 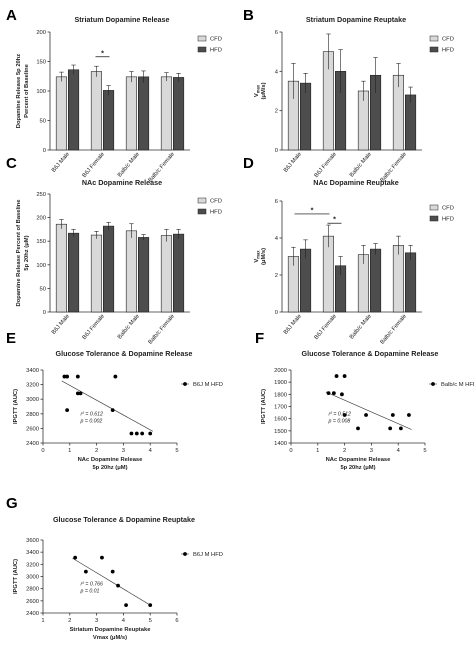 I want to click on panel-title: Striatum Dopamine Release, so click(x=121, y=19).